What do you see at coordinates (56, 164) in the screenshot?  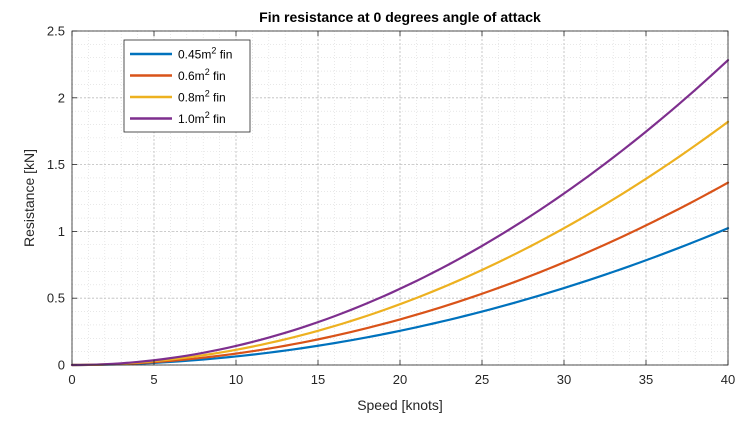 I see `y-tick-label: 1.5` at bounding box center [56, 164].